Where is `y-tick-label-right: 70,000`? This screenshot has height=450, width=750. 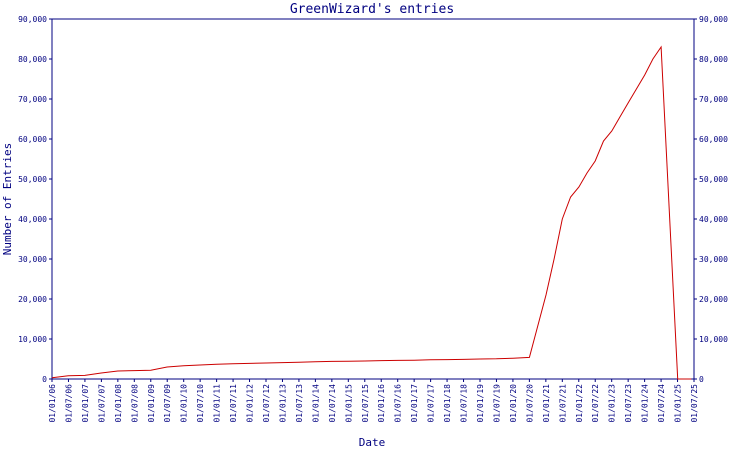 y-tick-label-right: 70,000 is located at coordinates (713, 99).